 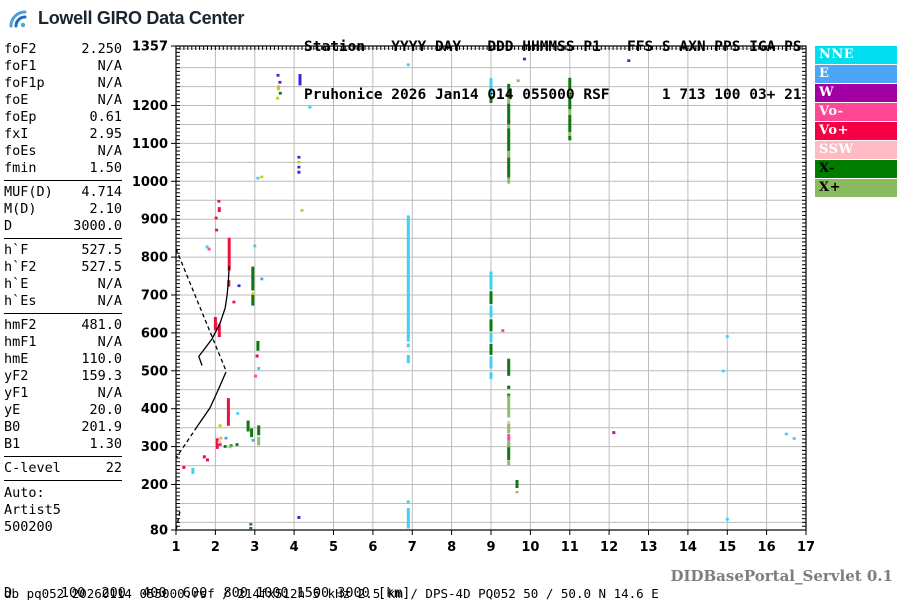 I want to click on app-logo: Lowell GIRO Data Center, so click(x=126, y=18).